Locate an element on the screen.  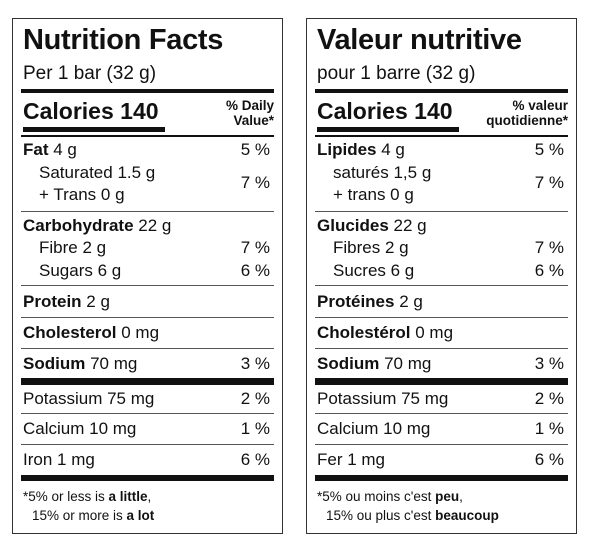
trans-text: + Trans 0 g is located at coordinates (82, 194).